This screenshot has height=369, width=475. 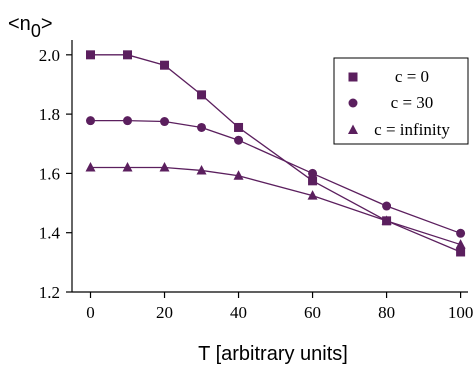 What do you see at coordinates (312, 312) in the screenshot?
I see `x-tick-label: 60` at bounding box center [312, 312].